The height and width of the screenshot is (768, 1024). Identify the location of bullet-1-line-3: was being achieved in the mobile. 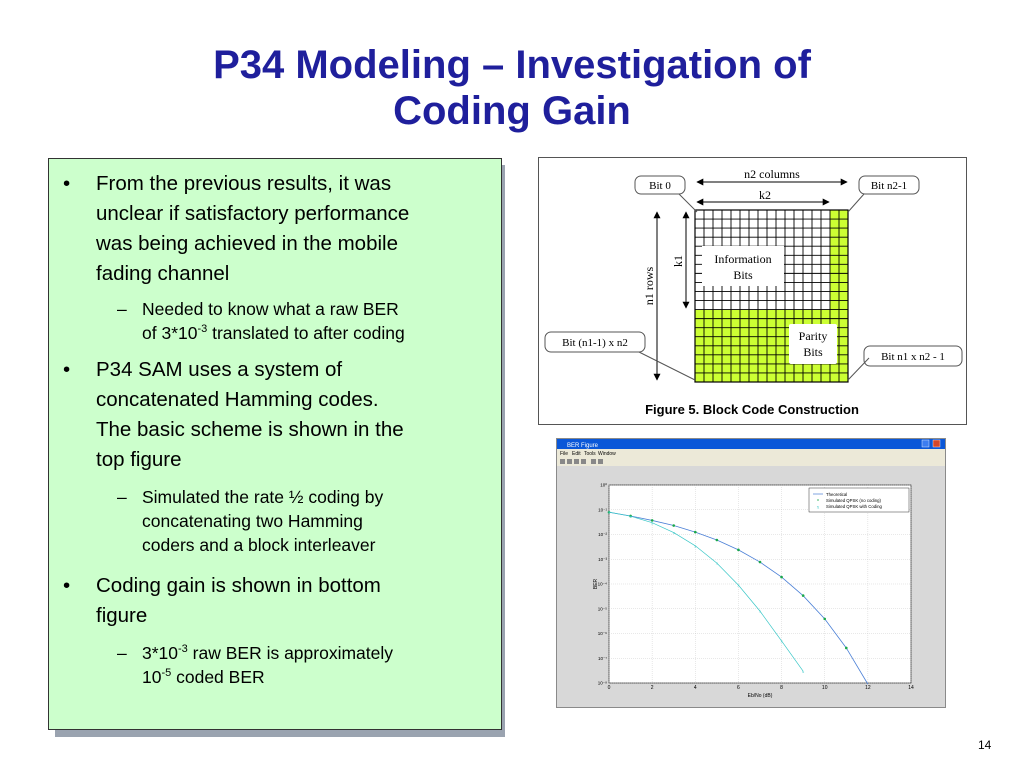
(247, 243).